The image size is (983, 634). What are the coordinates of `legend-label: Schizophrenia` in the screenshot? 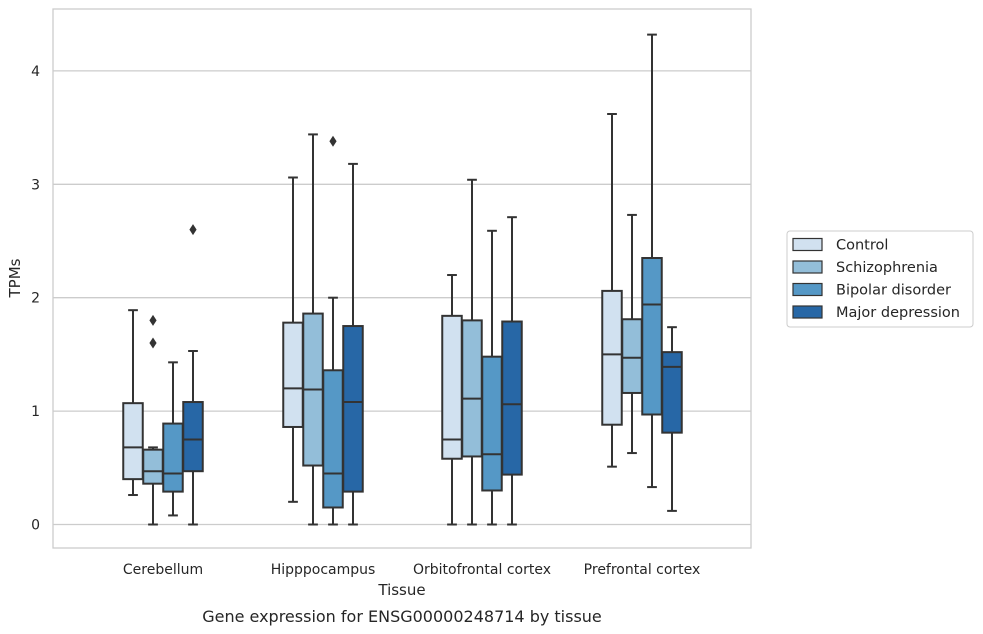 It's located at (887, 268).